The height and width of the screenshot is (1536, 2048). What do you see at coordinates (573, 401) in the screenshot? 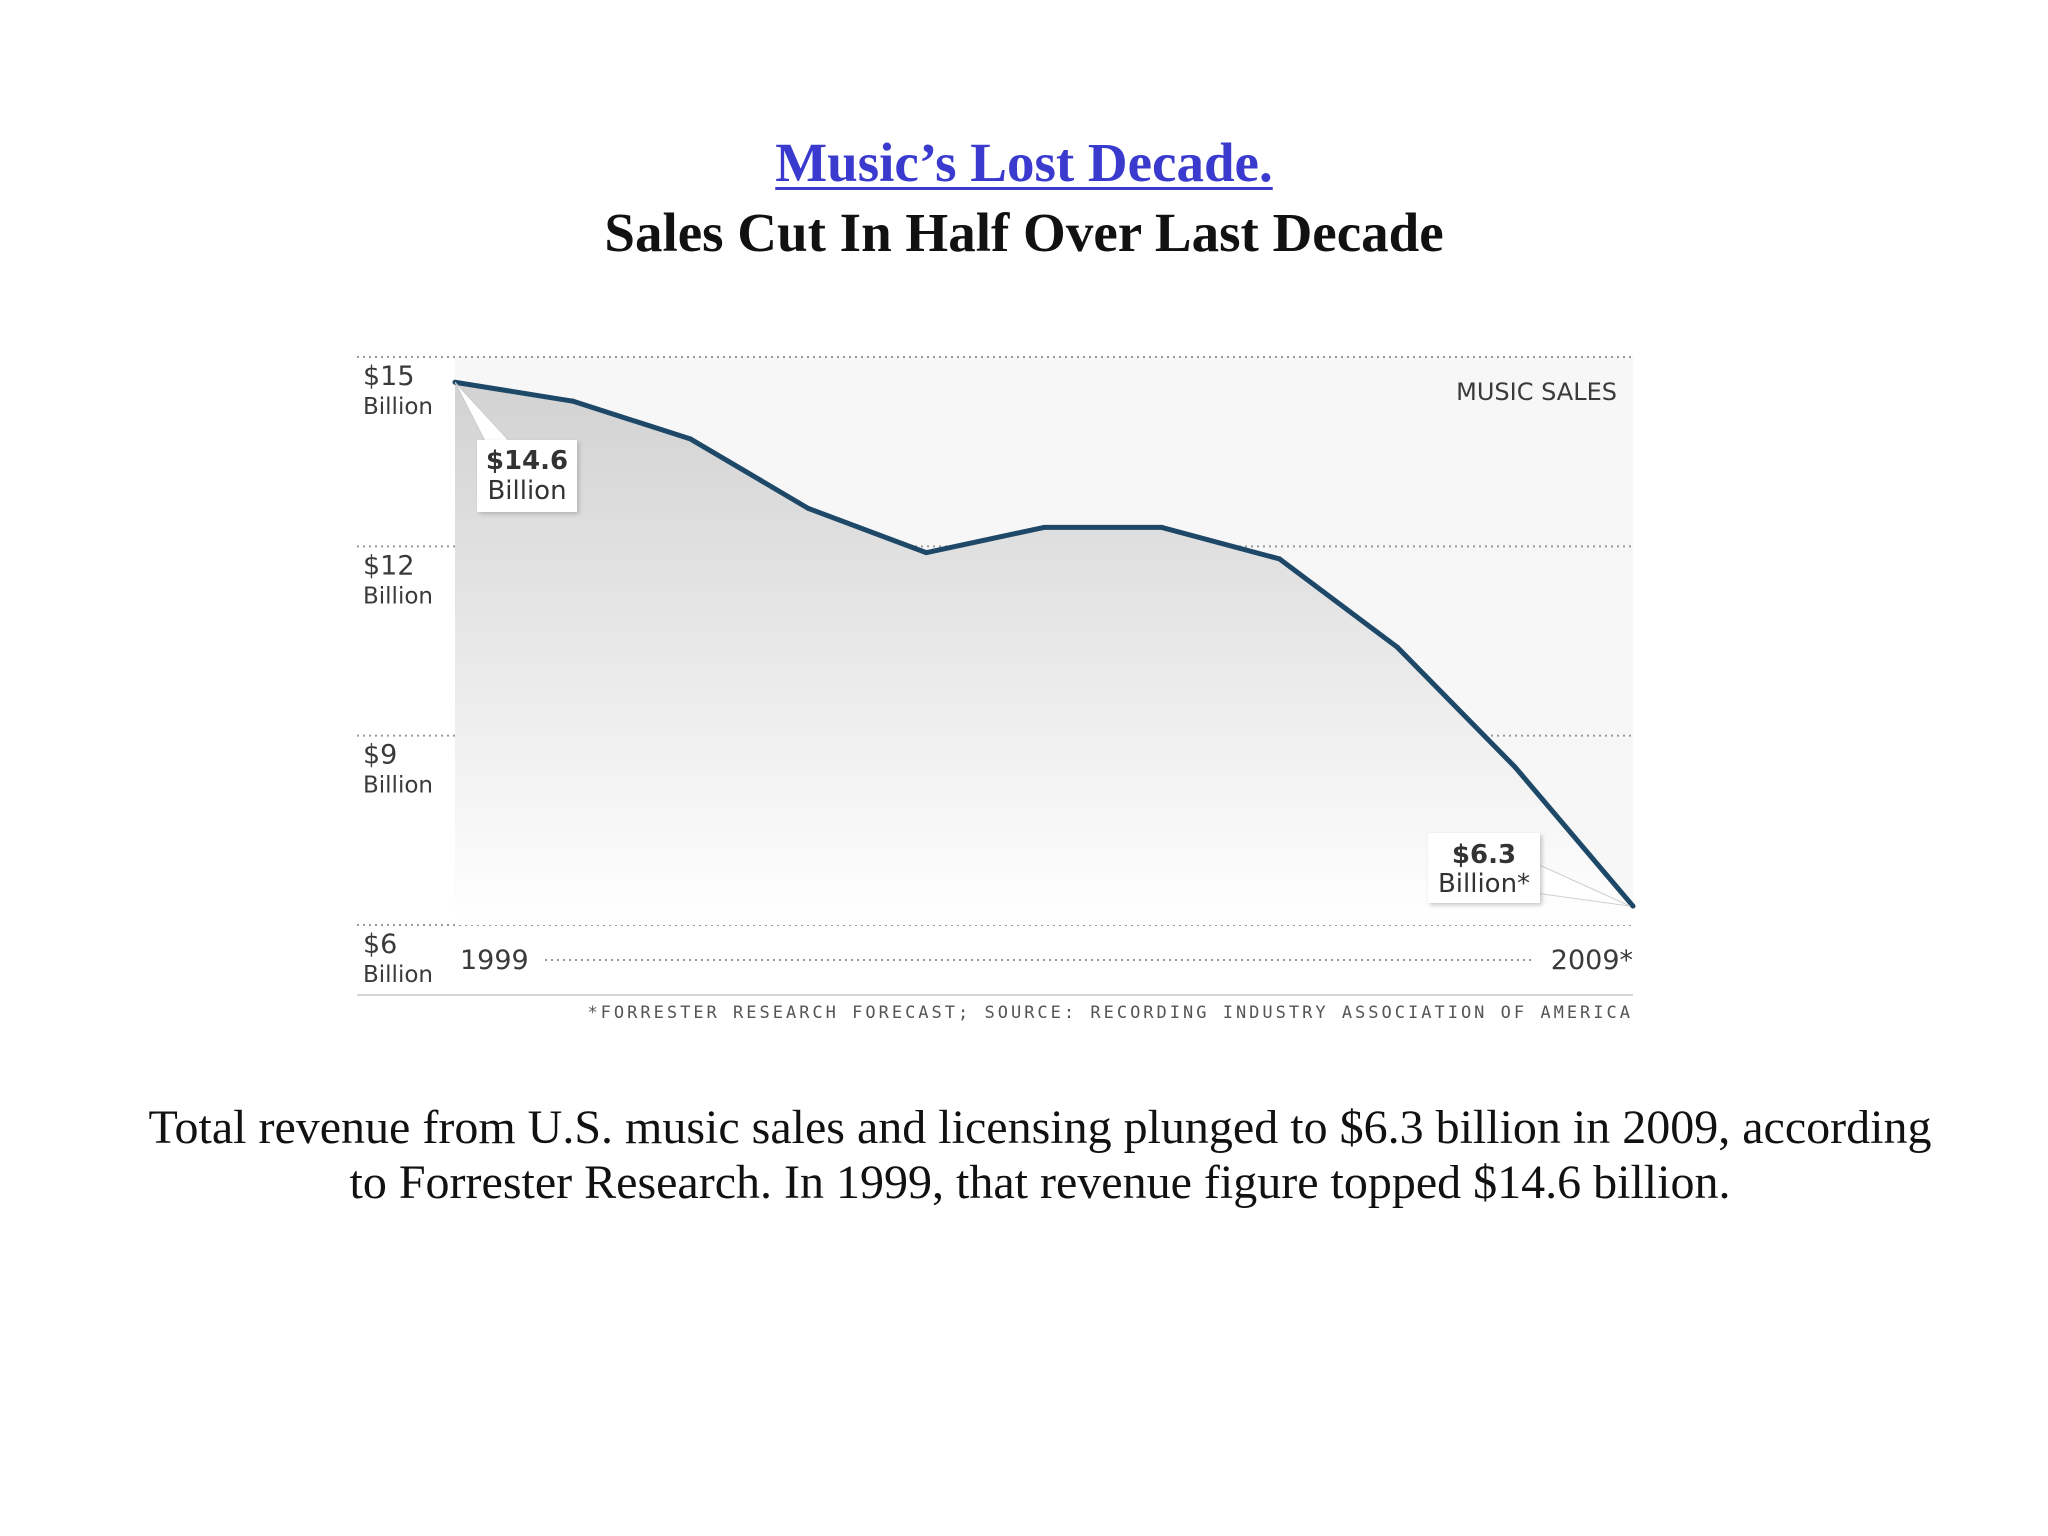
I see `data-point-2000` at bounding box center [573, 401].